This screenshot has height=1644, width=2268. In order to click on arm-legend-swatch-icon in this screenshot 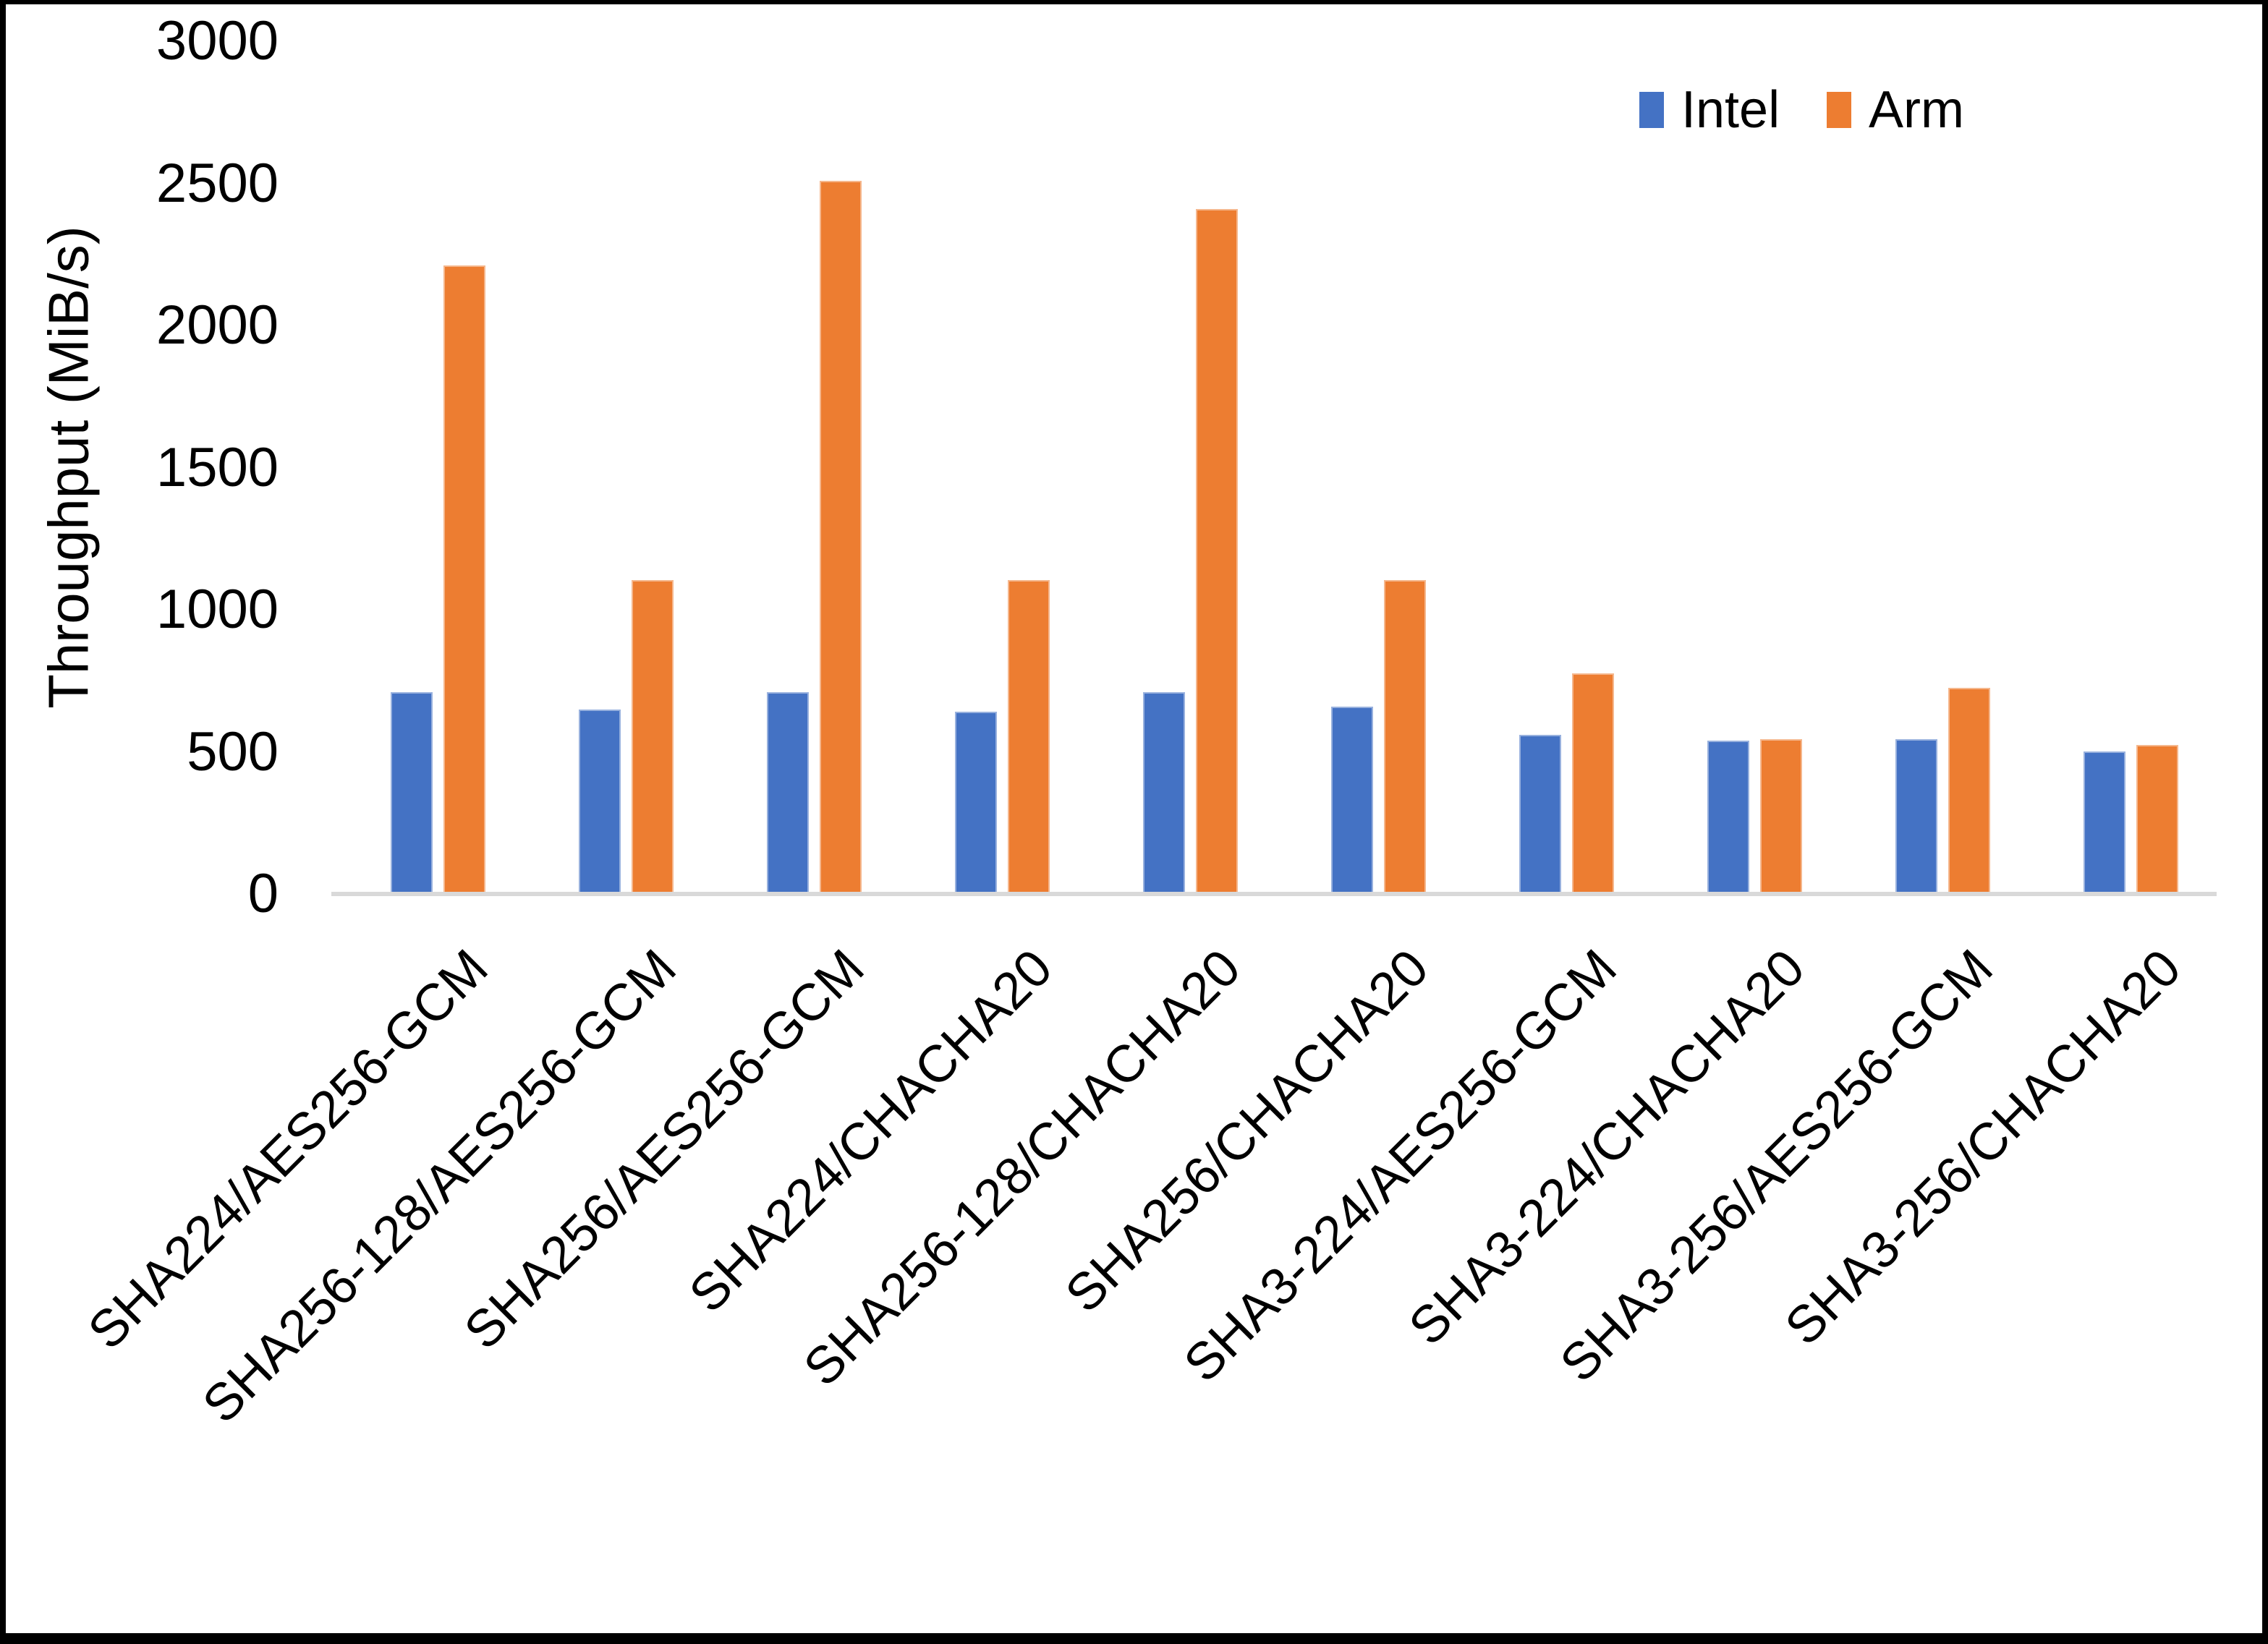, I will do `click(1839, 110)`.